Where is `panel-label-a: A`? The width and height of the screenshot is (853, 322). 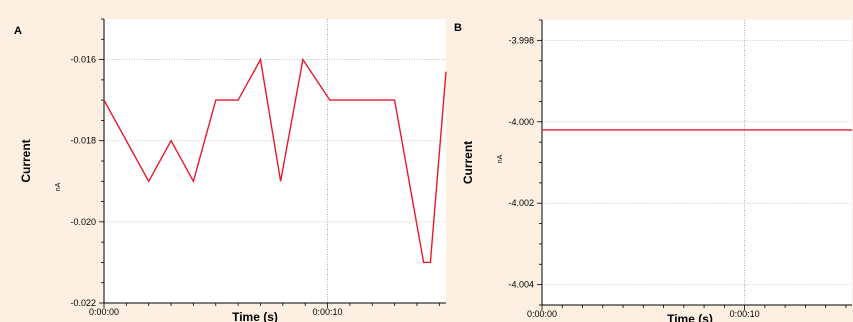 panel-label-a: A is located at coordinates (18, 31).